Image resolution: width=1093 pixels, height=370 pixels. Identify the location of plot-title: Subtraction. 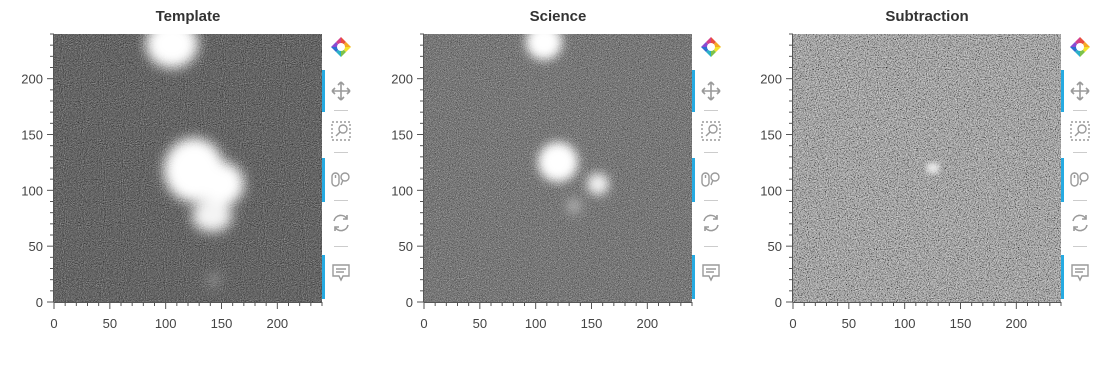
(927, 16).